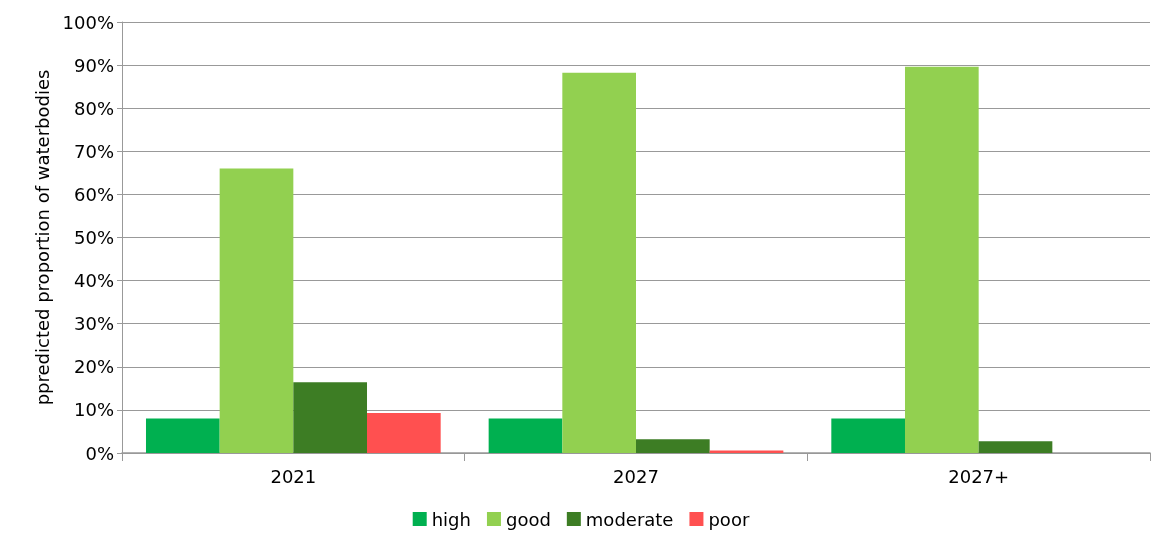  Describe the element at coordinates (93, 367) in the screenshot. I see `y-tick-label: 20%` at that location.